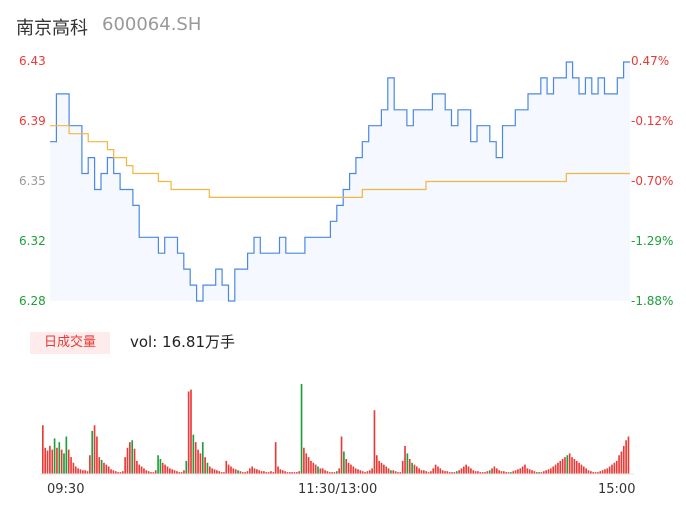  Describe the element at coordinates (66, 489) in the screenshot. I see `x-tick: 09:30` at that location.